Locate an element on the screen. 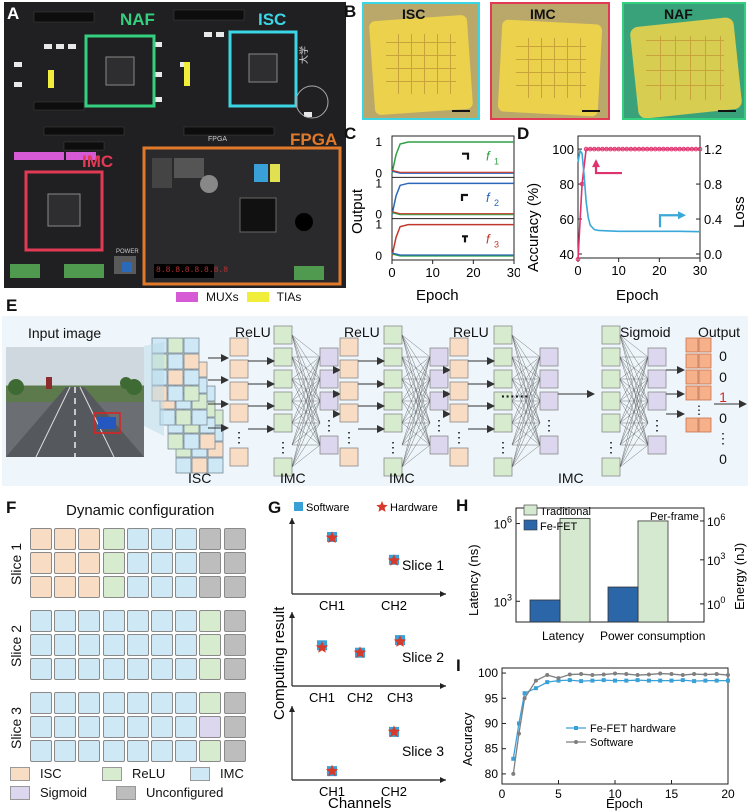  panelD-xtick-0: 0 is located at coordinates (577, 270).